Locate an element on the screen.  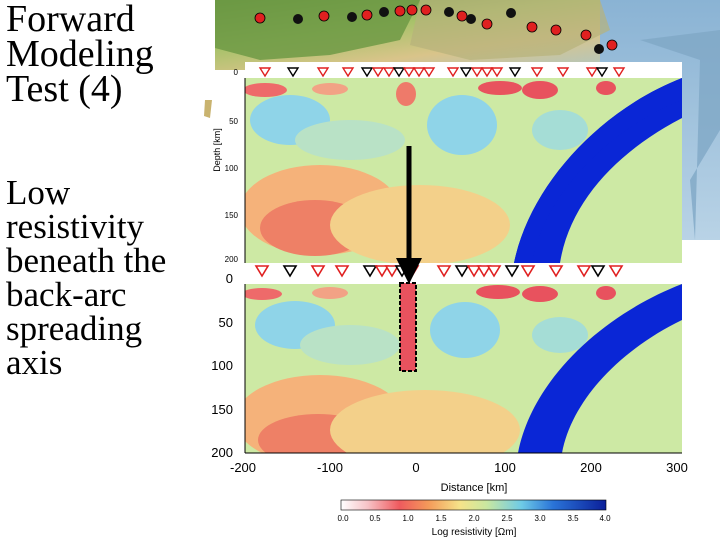
bottom-y-tick-label: 100 is located at coordinates (222, 365).